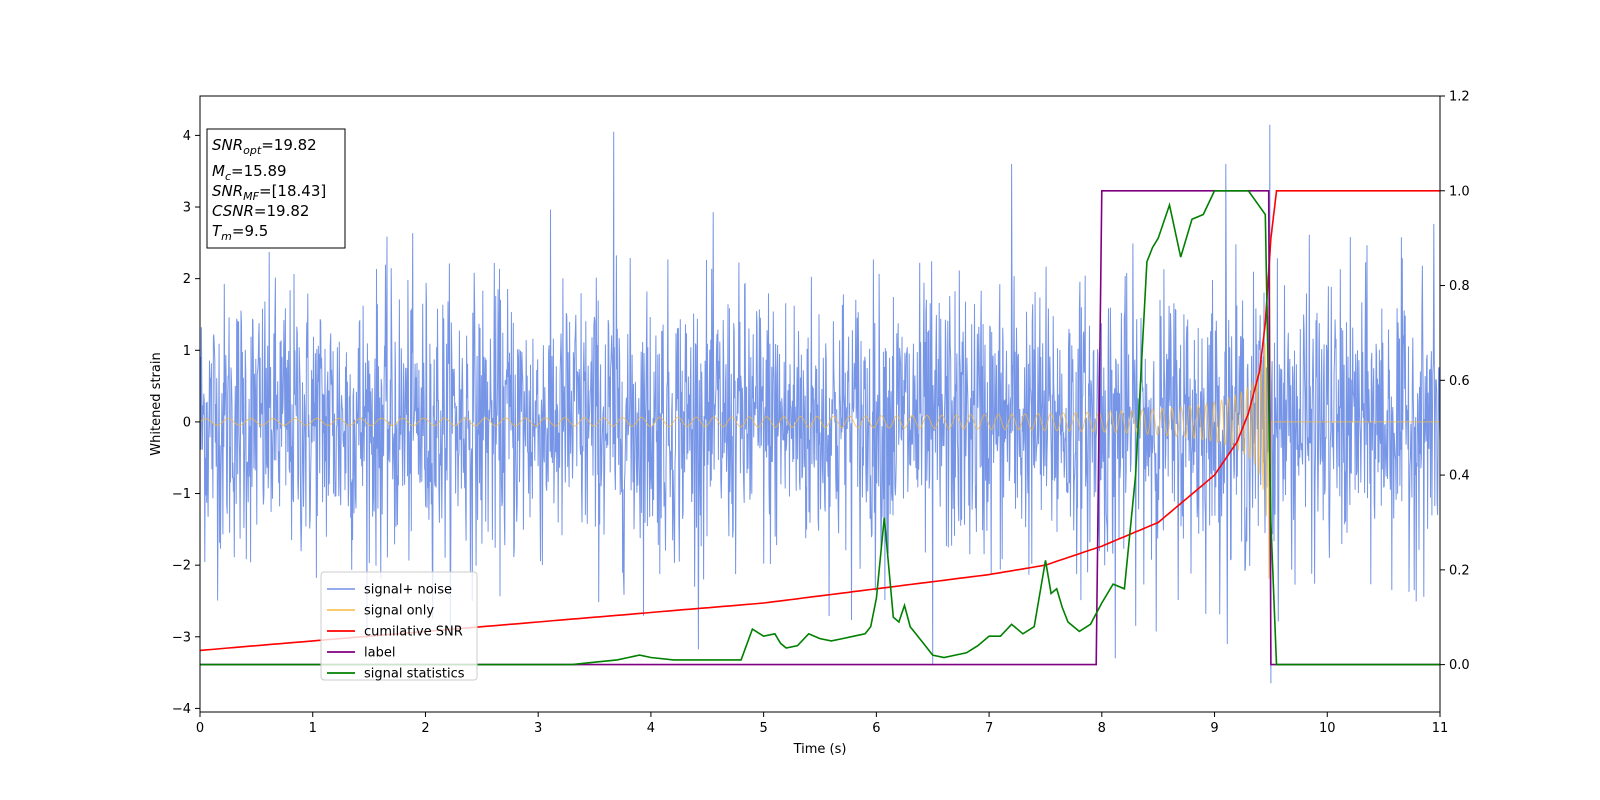 The width and height of the screenshot is (1600, 800). What do you see at coordinates (1459, 476) in the screenshot?
I see `y-right-tick-label: 0.4` at bounding box center [1459, 476].